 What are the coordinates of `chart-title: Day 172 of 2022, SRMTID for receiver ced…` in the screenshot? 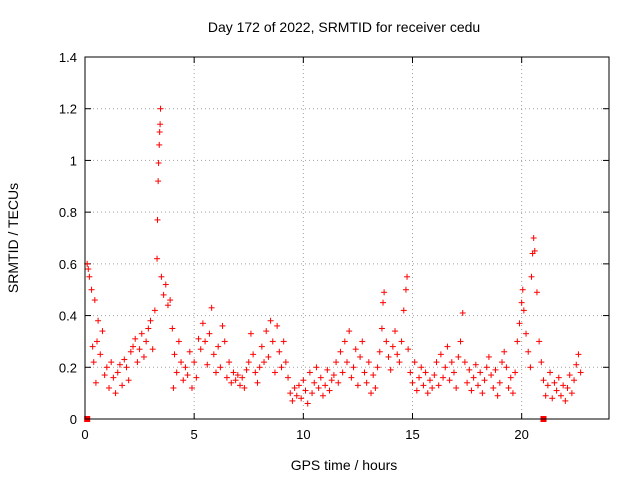 It's located at (344, 27).